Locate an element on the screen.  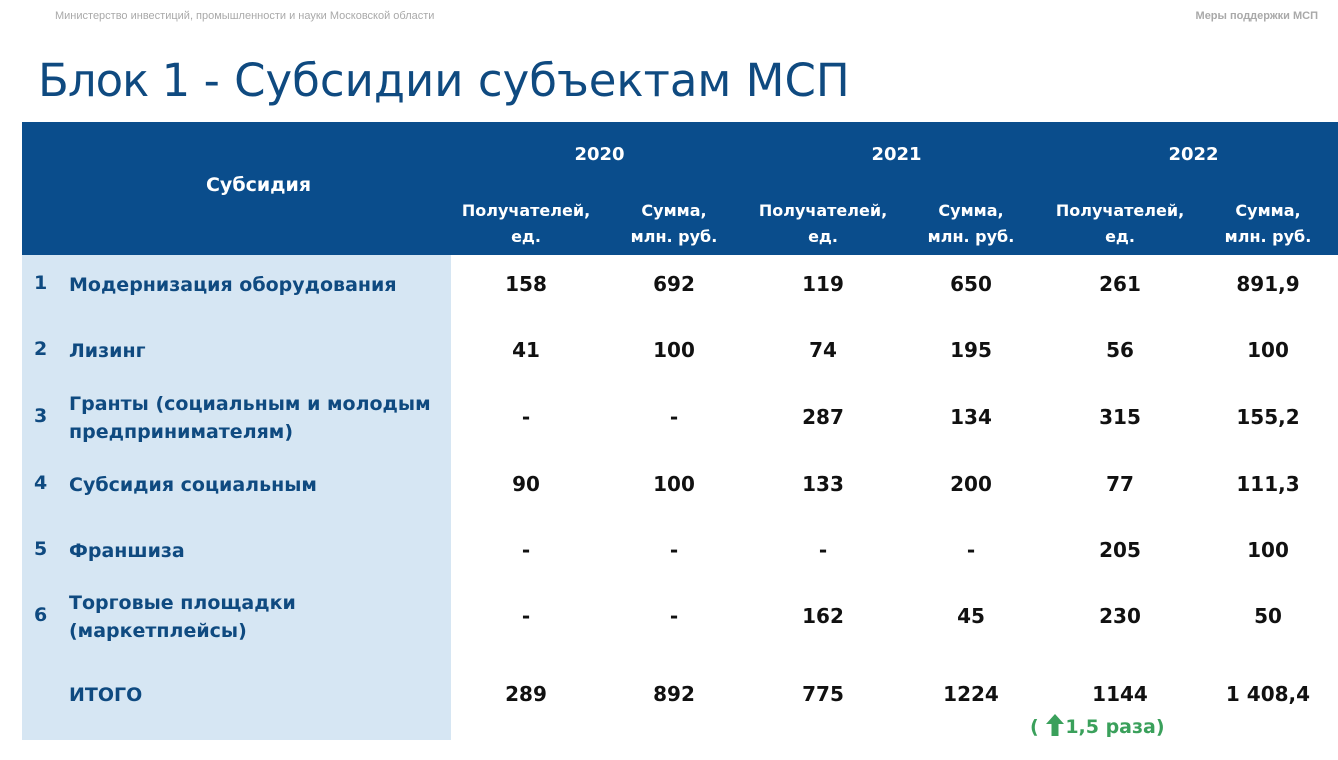
row-number: 4 is located at coordinates (41, 483).